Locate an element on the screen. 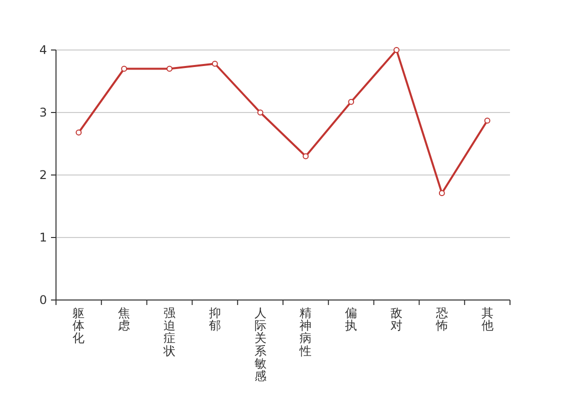 The image size is (567, 400). x-tick-label: 抑郁 is located at coordinates (214, 319).